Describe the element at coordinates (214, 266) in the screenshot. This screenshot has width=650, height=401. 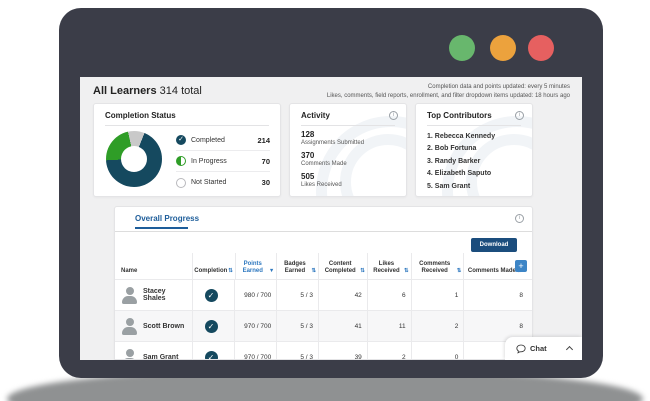
I see `column-header-completion: Completion ⇅` at that location.